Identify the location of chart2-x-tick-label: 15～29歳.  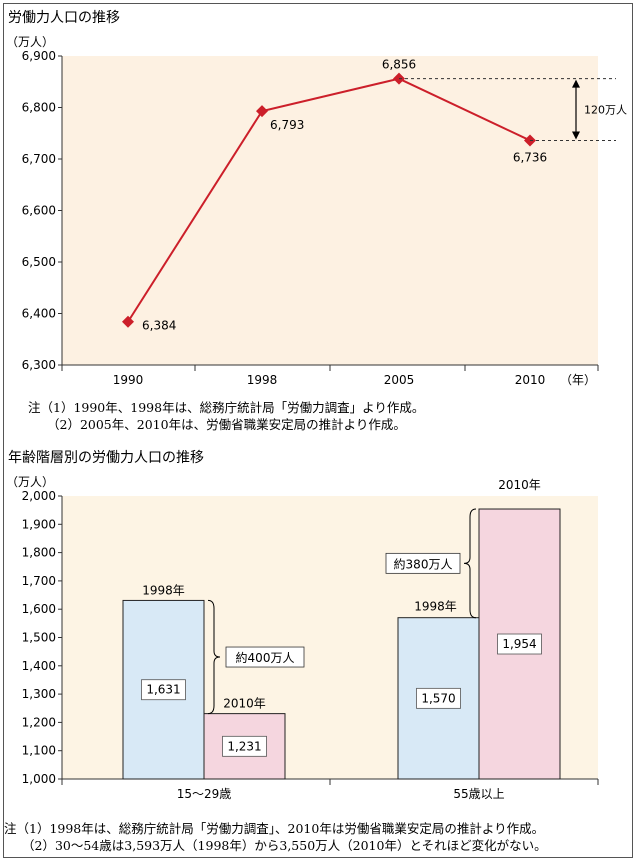
(204, 794).